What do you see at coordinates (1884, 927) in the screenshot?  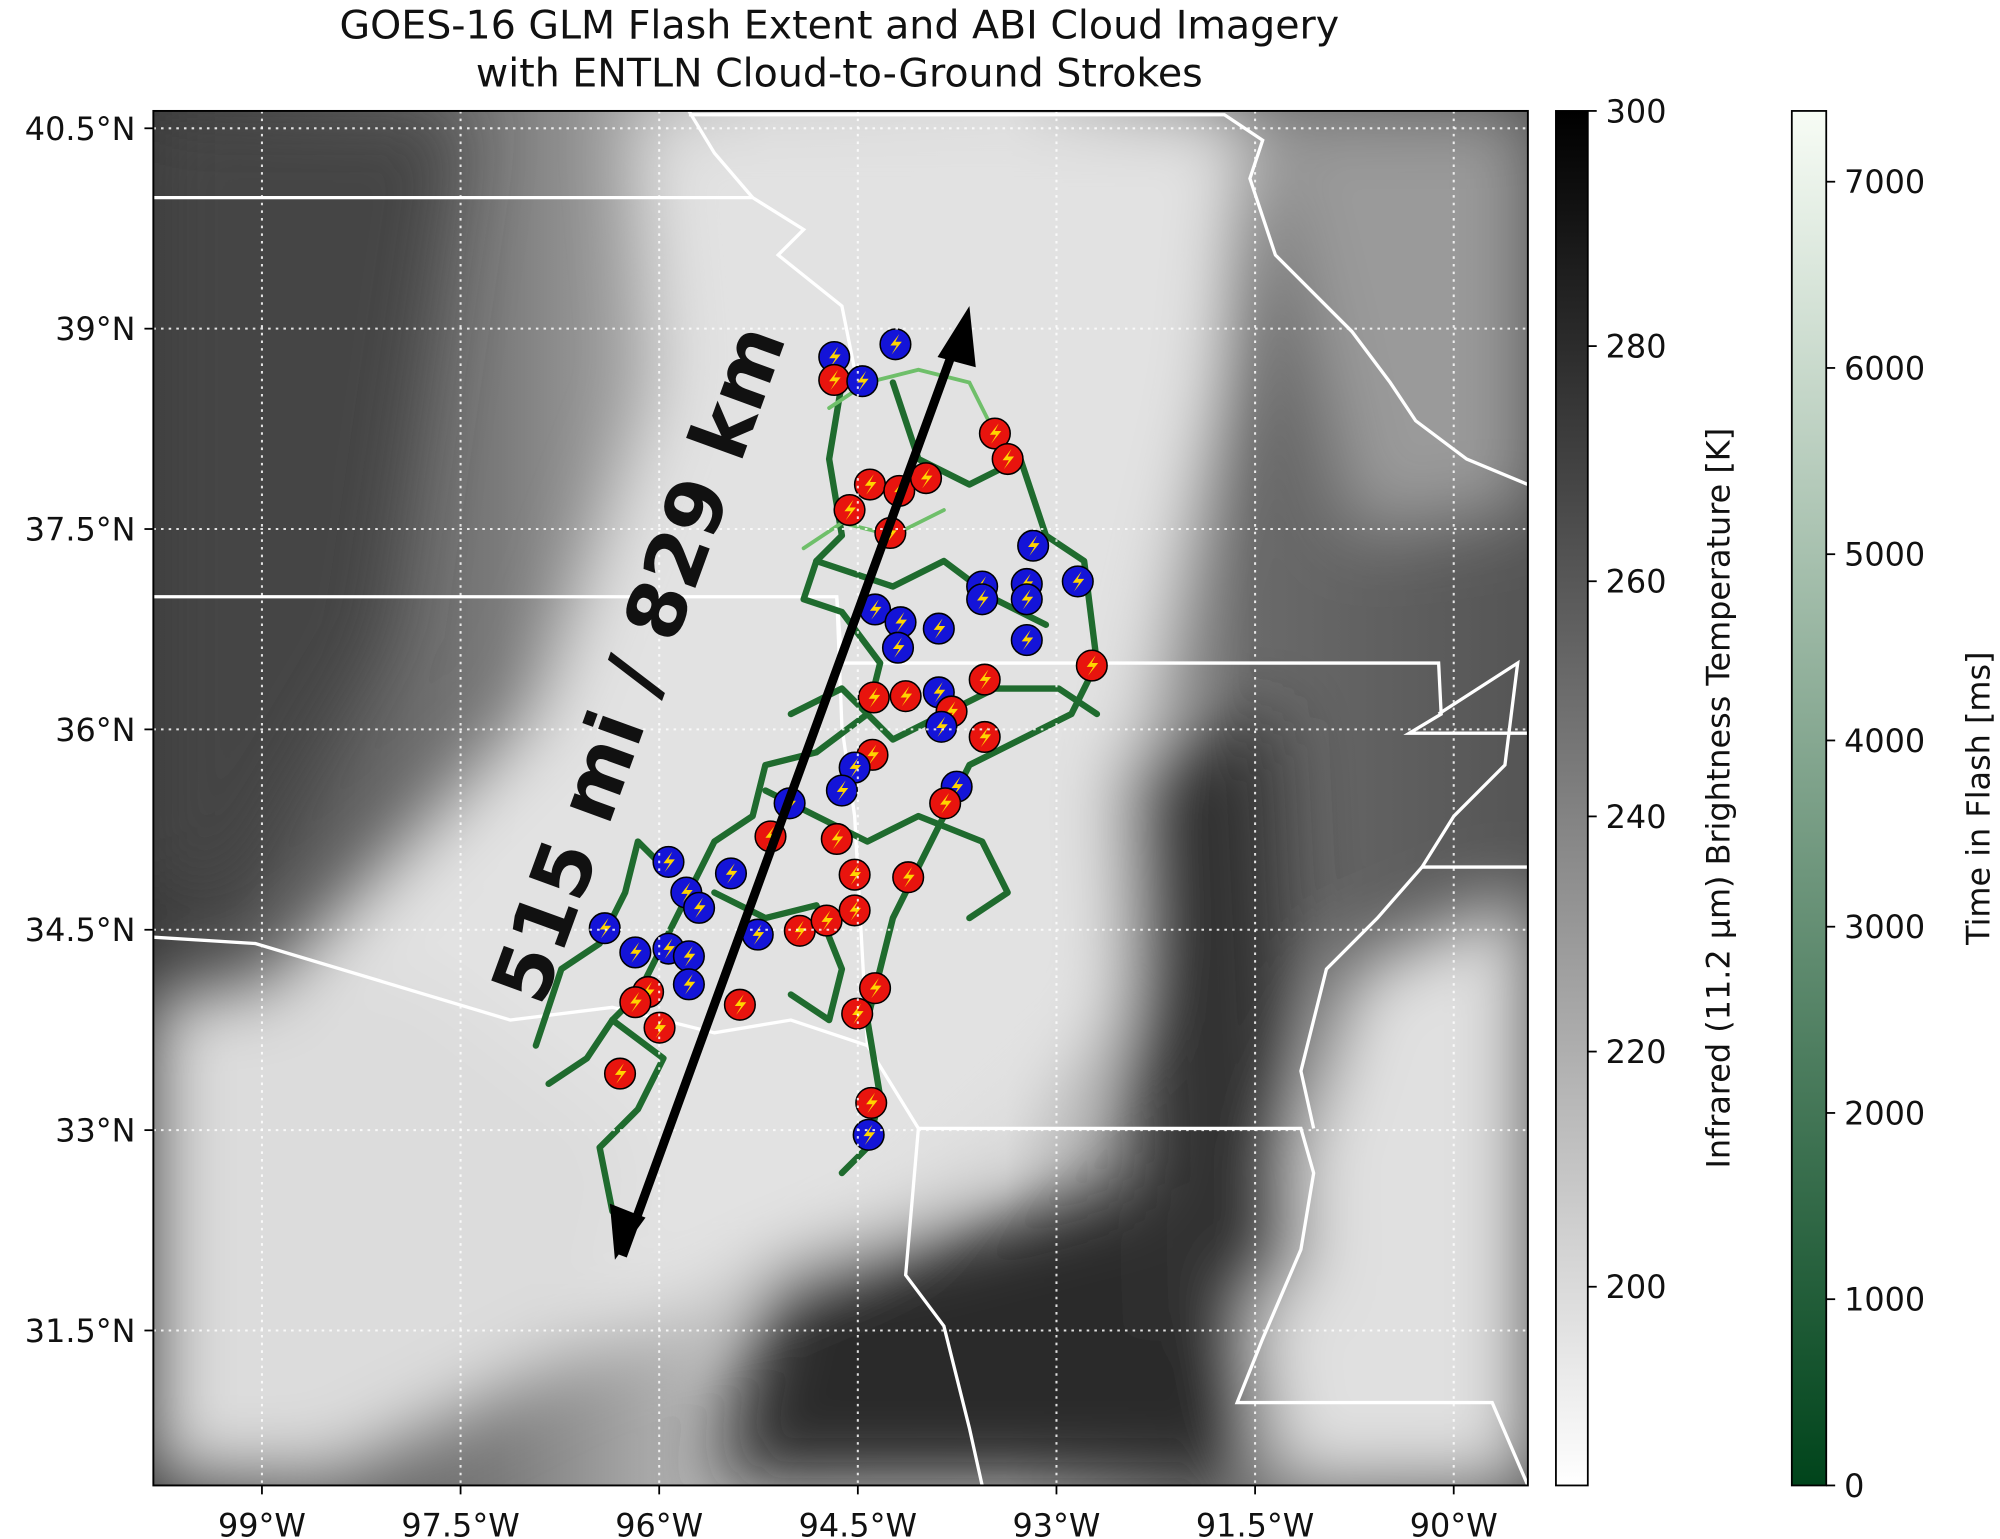 I see `colorbar-tick-label: 3000` at bounding box center [1884, 927].